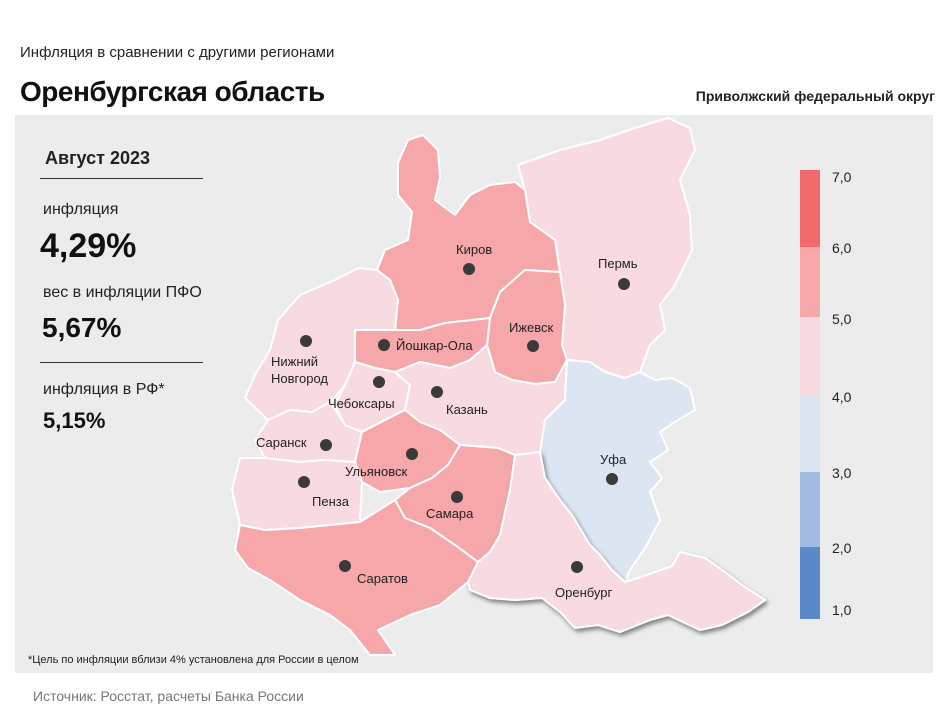 This screenshot has height=713, width=950. Describe the element at coordinates (434, 345) in the screenshot. I see `city-label-yoshkar-ola: Йошкар-Ола` at that location.